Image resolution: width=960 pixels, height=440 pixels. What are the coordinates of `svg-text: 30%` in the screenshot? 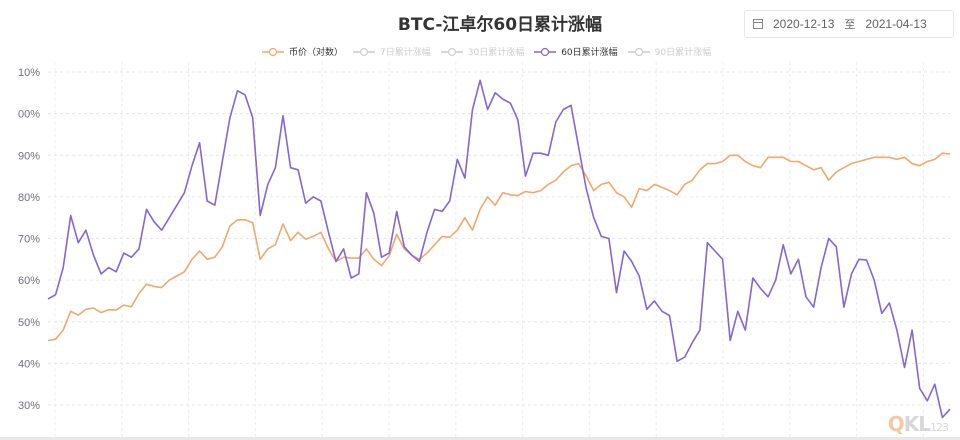 It's located at (29, 406).